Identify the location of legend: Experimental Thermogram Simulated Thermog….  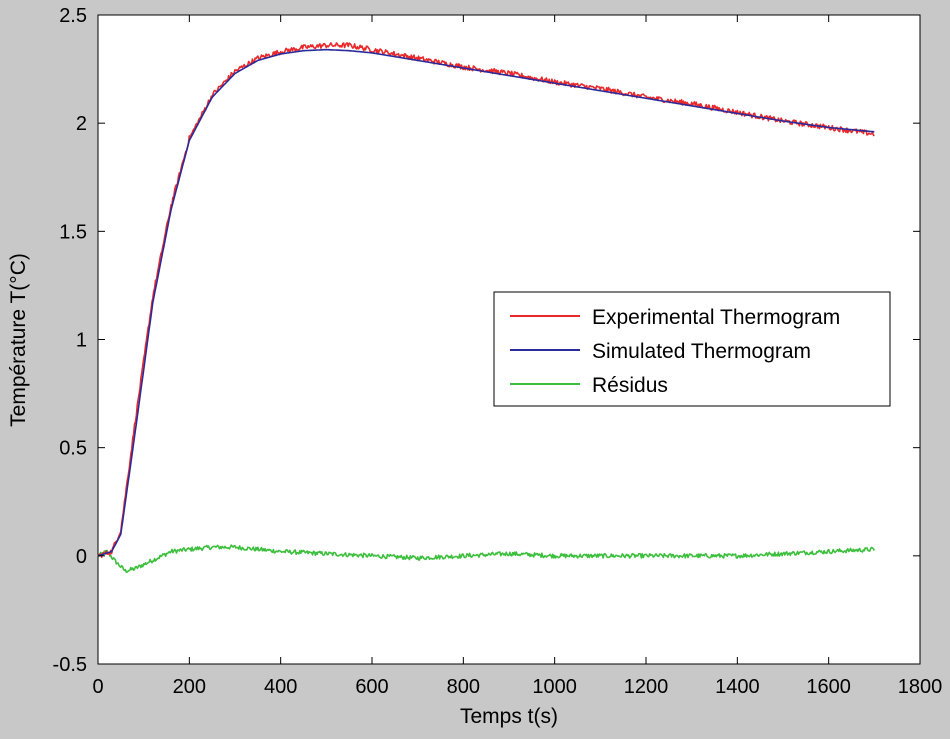
(692, 349).